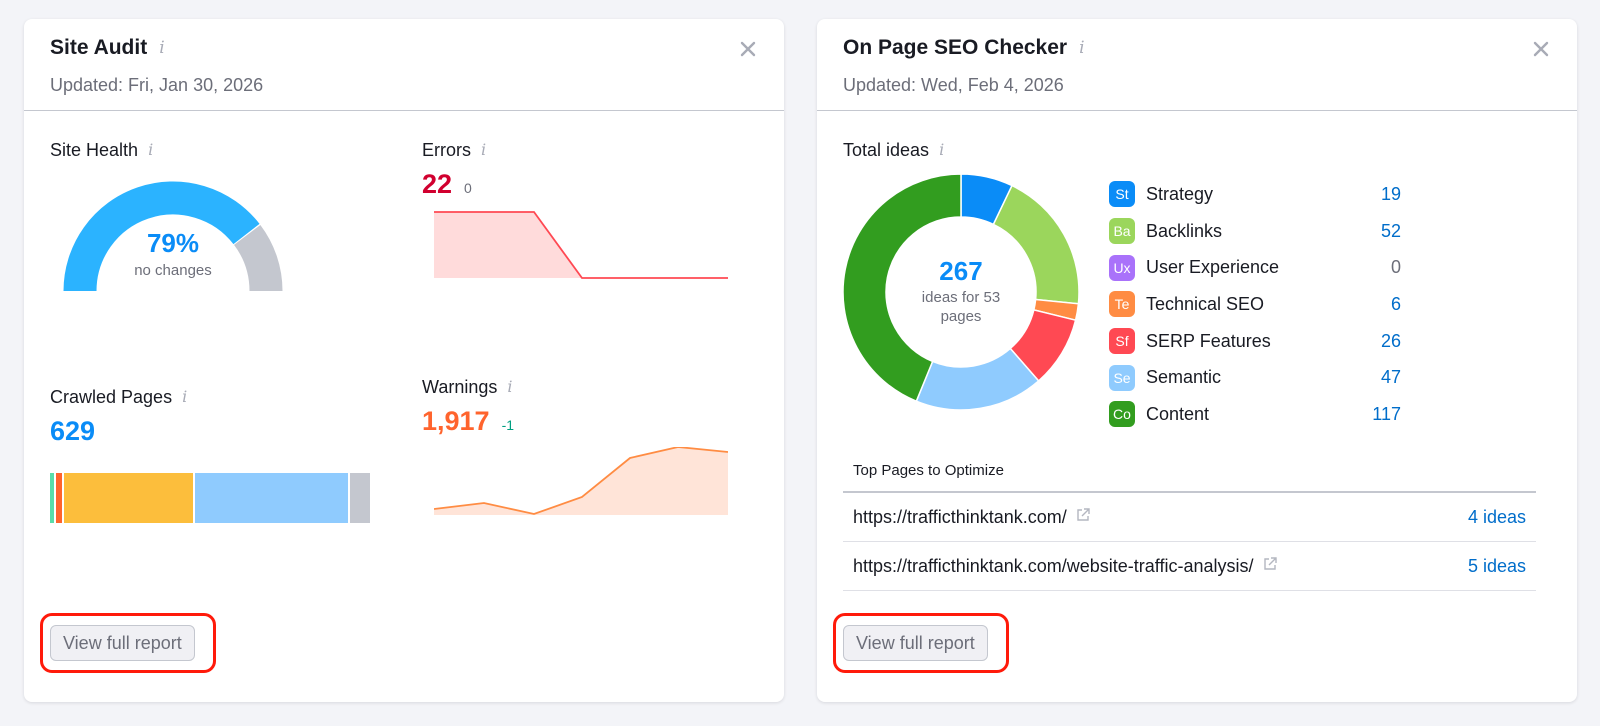  What do you see at coordinates (1386, 413) in the screenshot?
I see `legend-value: 117` at bounding box center [1386, 413].